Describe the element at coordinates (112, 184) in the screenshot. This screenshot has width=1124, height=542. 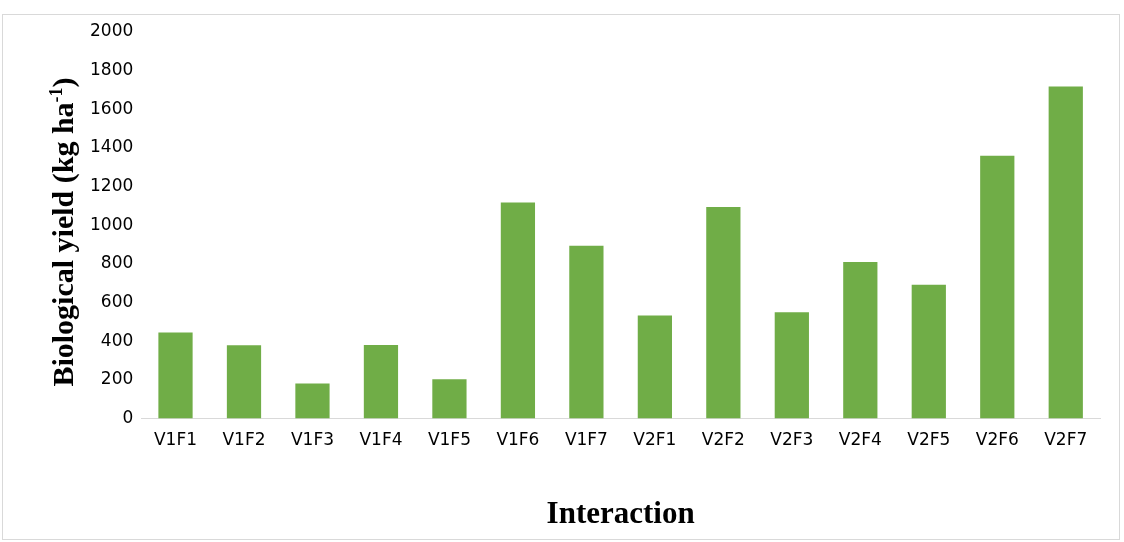
I see `y-tick-label: 1200` at that location.